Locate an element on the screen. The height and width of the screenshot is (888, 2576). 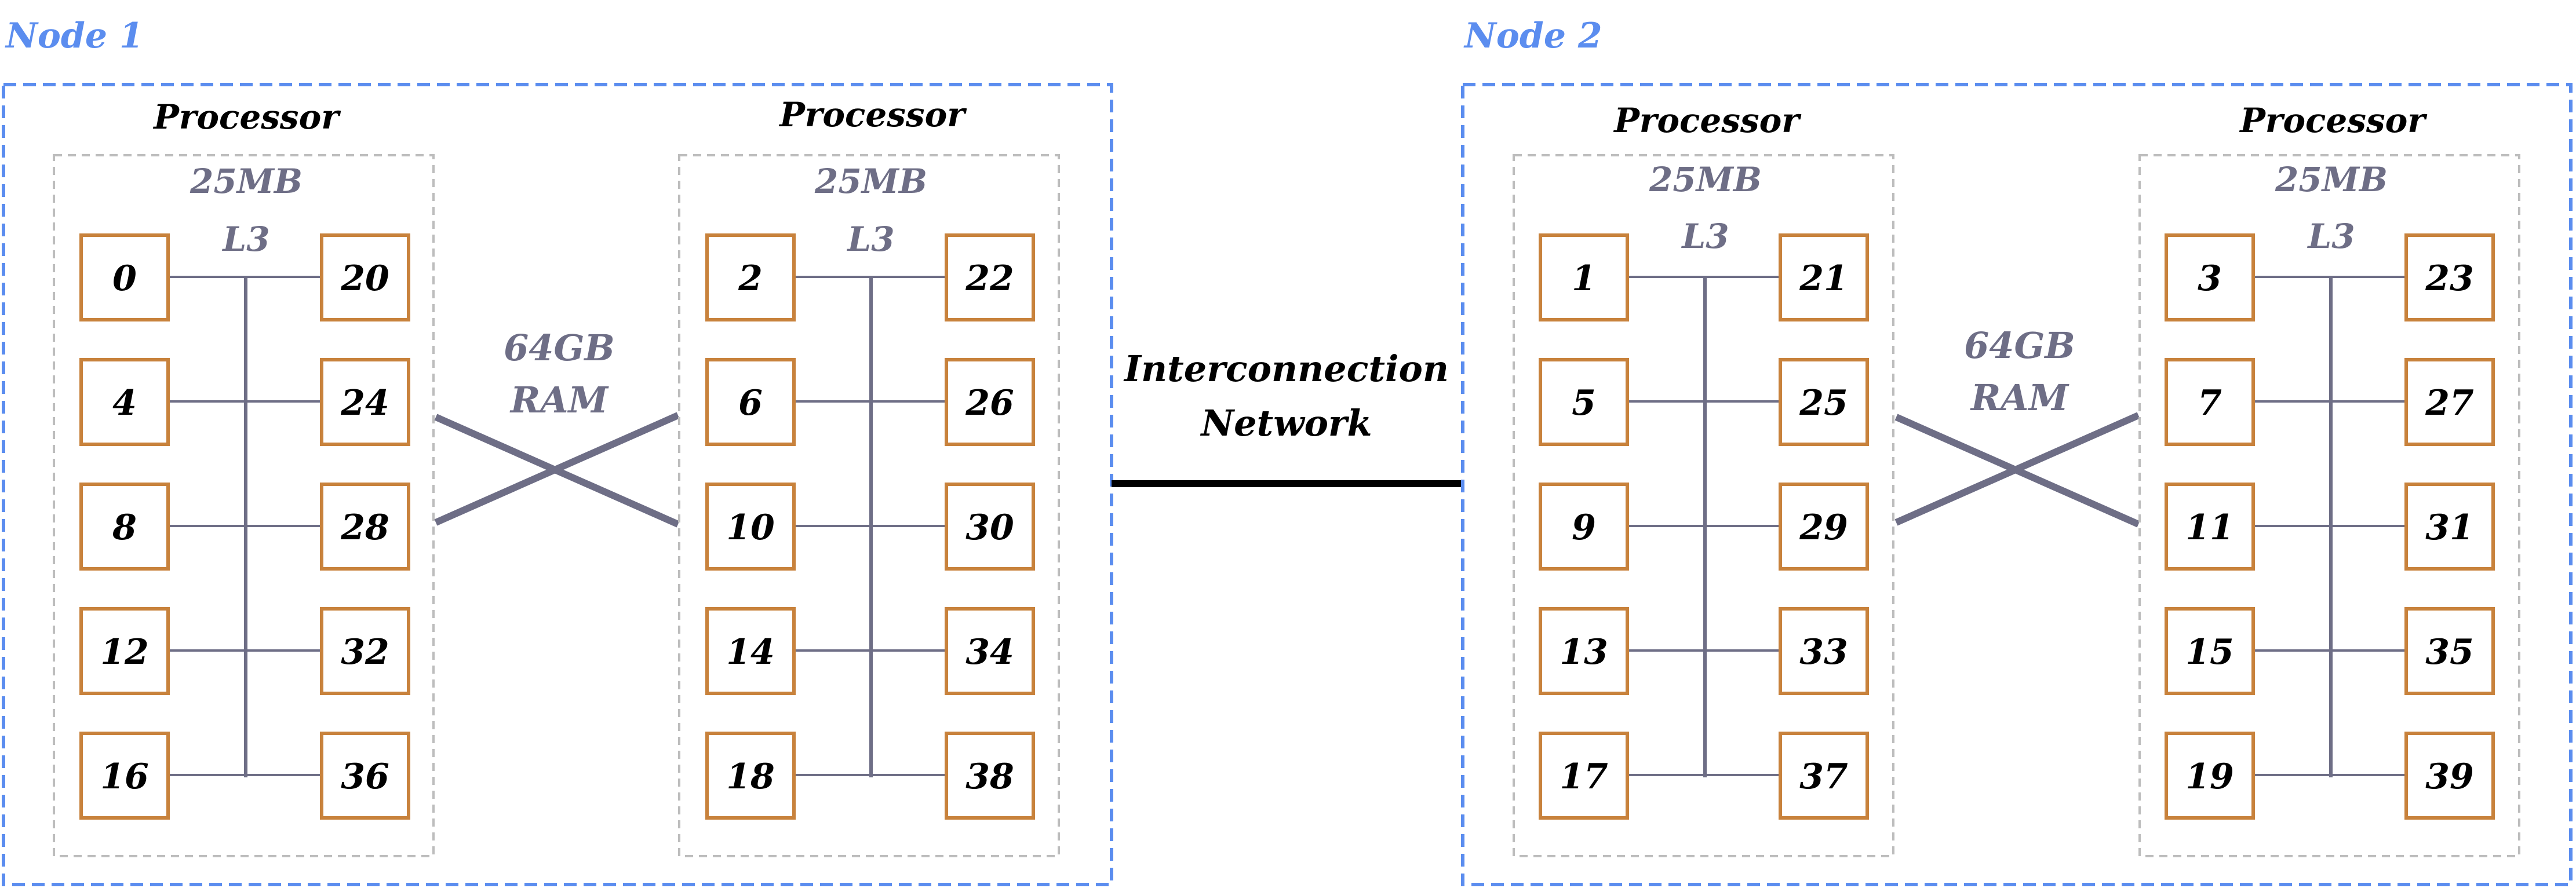
svg-text: 29 is located at coordinates (1824, 527).